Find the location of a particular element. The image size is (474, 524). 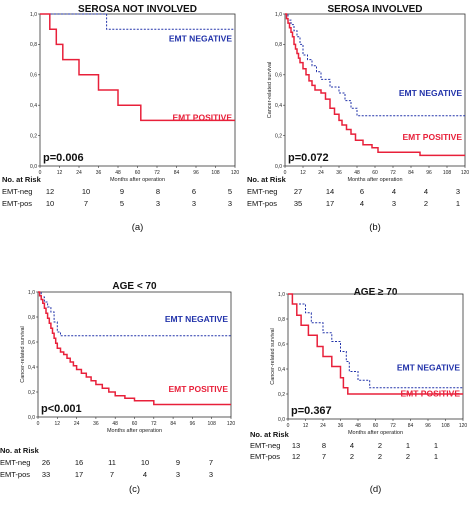

risk-count: 13 is located at coordinates (296, 445).